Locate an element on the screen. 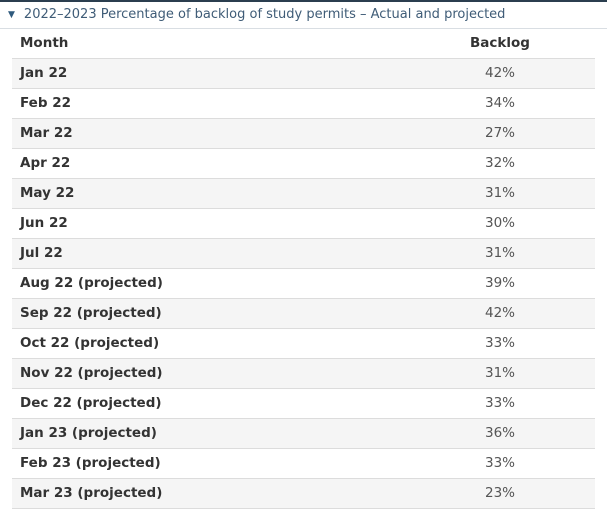 Image resolution: width=607 pixels, height=520 pixels. month-cell: Mar 22 is located at coordinates (208, 133).